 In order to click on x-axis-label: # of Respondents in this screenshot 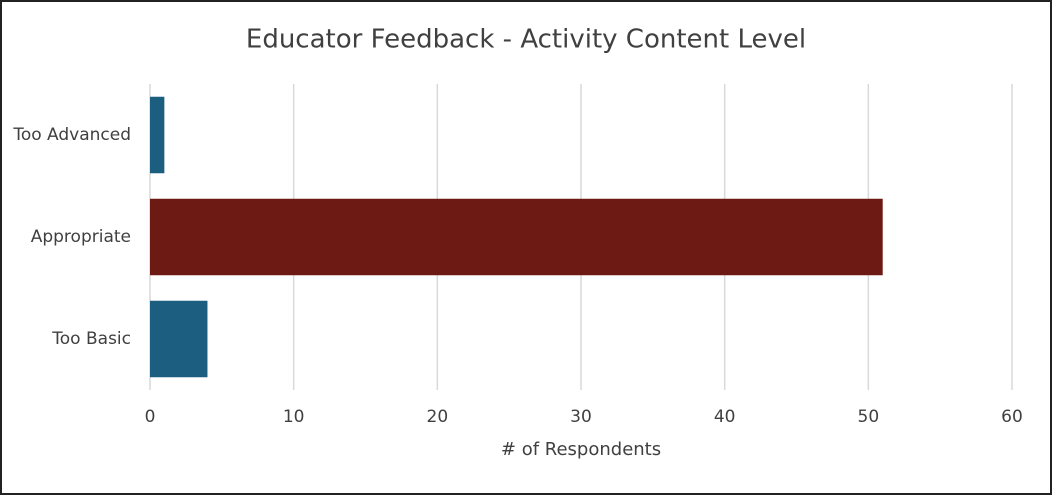, I will do `click(581, 449)`.